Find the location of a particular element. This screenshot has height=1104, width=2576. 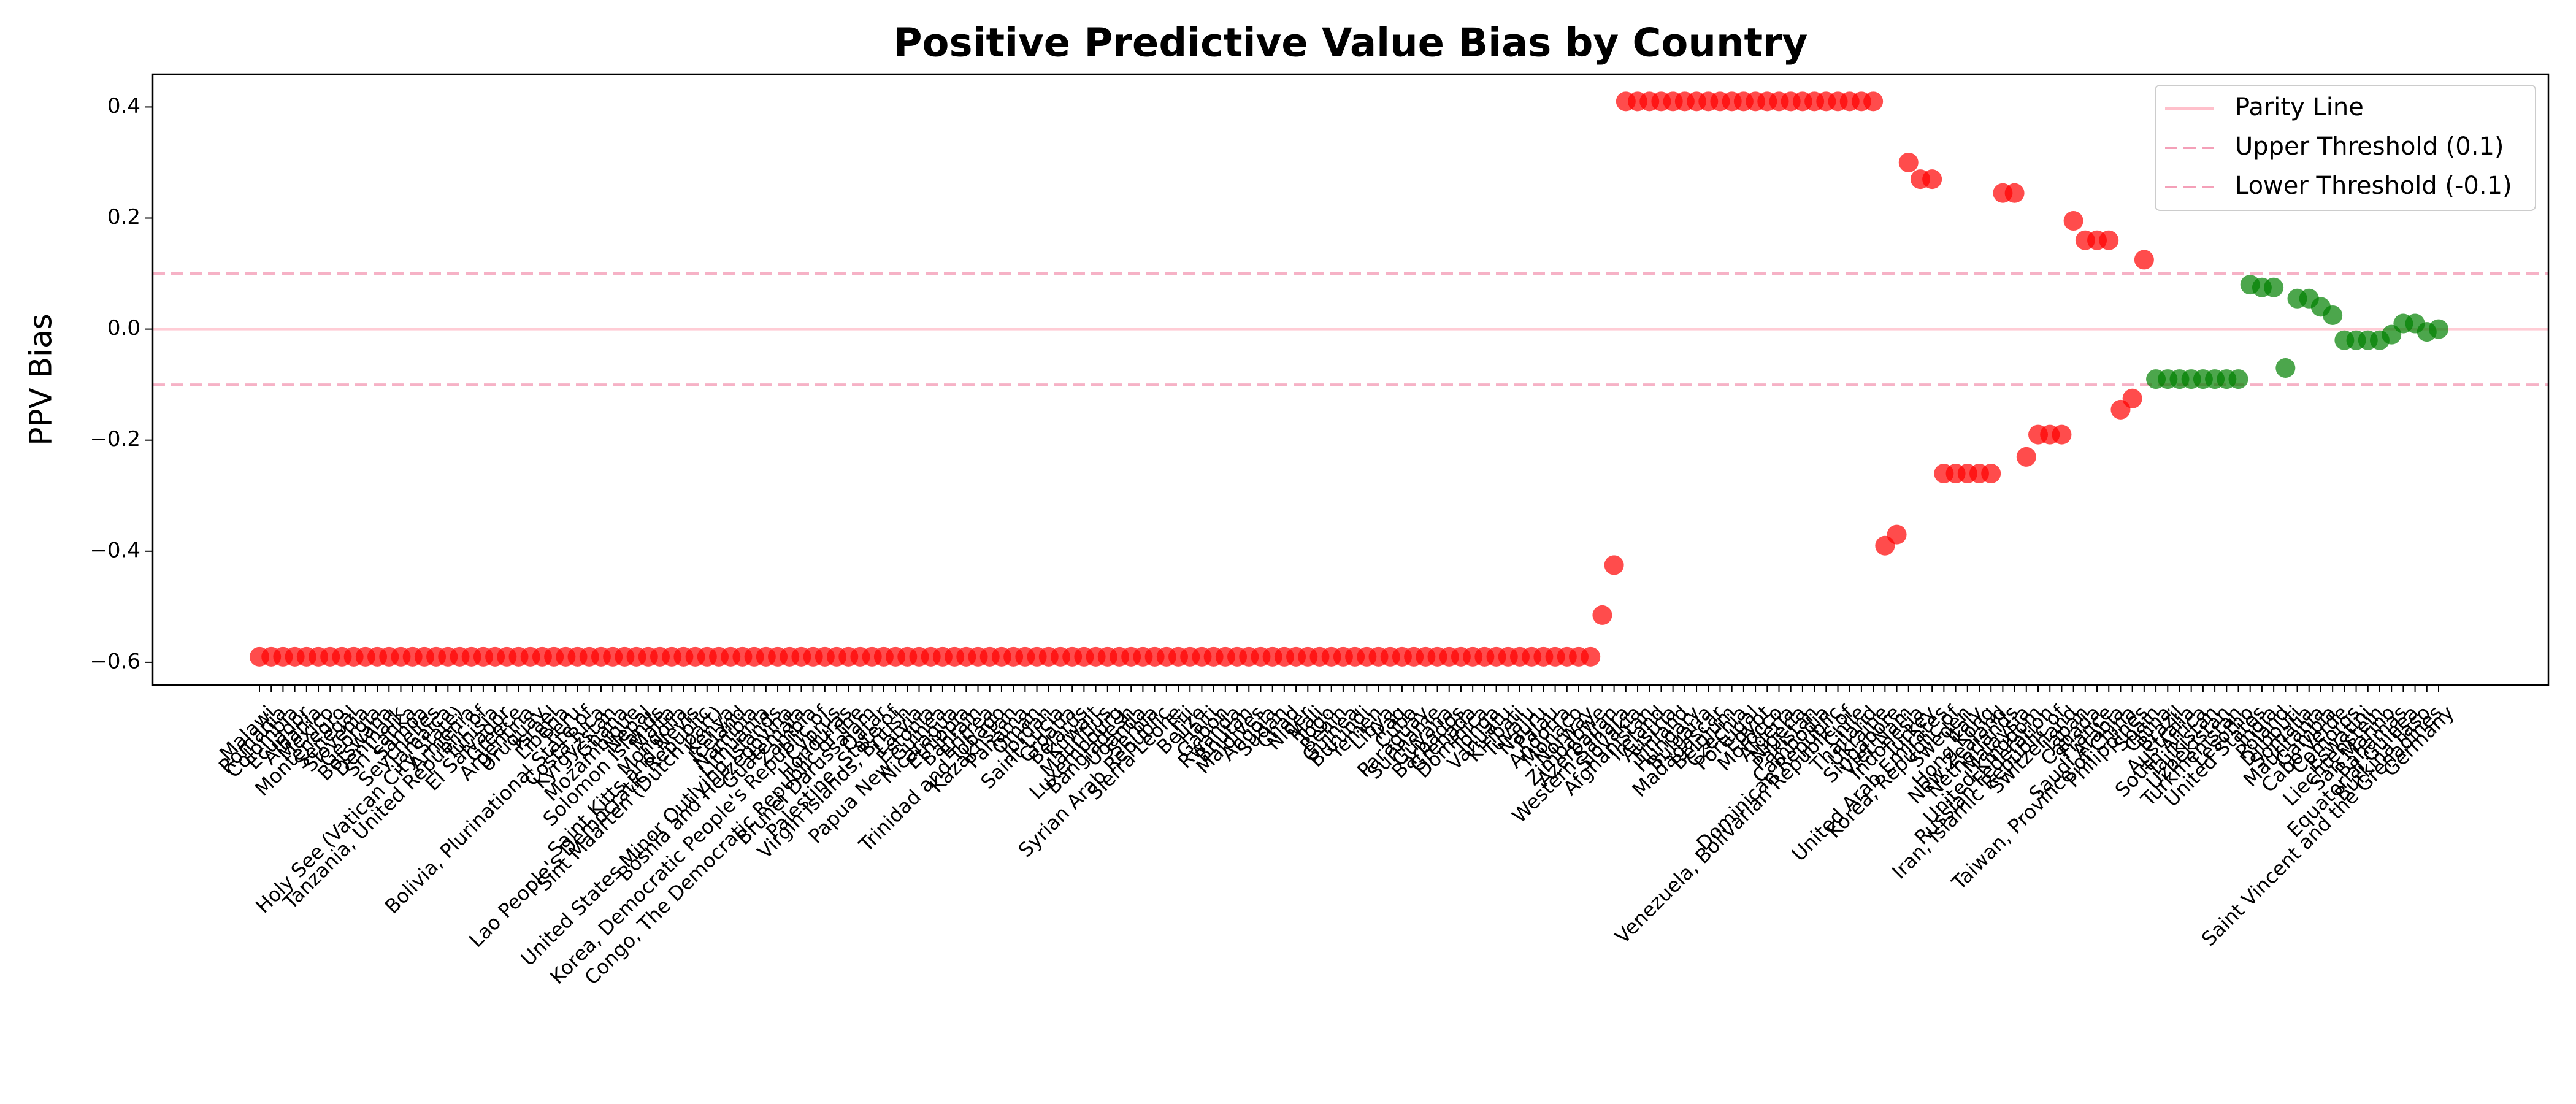

legend-box is located at coordinates (2345, 148).